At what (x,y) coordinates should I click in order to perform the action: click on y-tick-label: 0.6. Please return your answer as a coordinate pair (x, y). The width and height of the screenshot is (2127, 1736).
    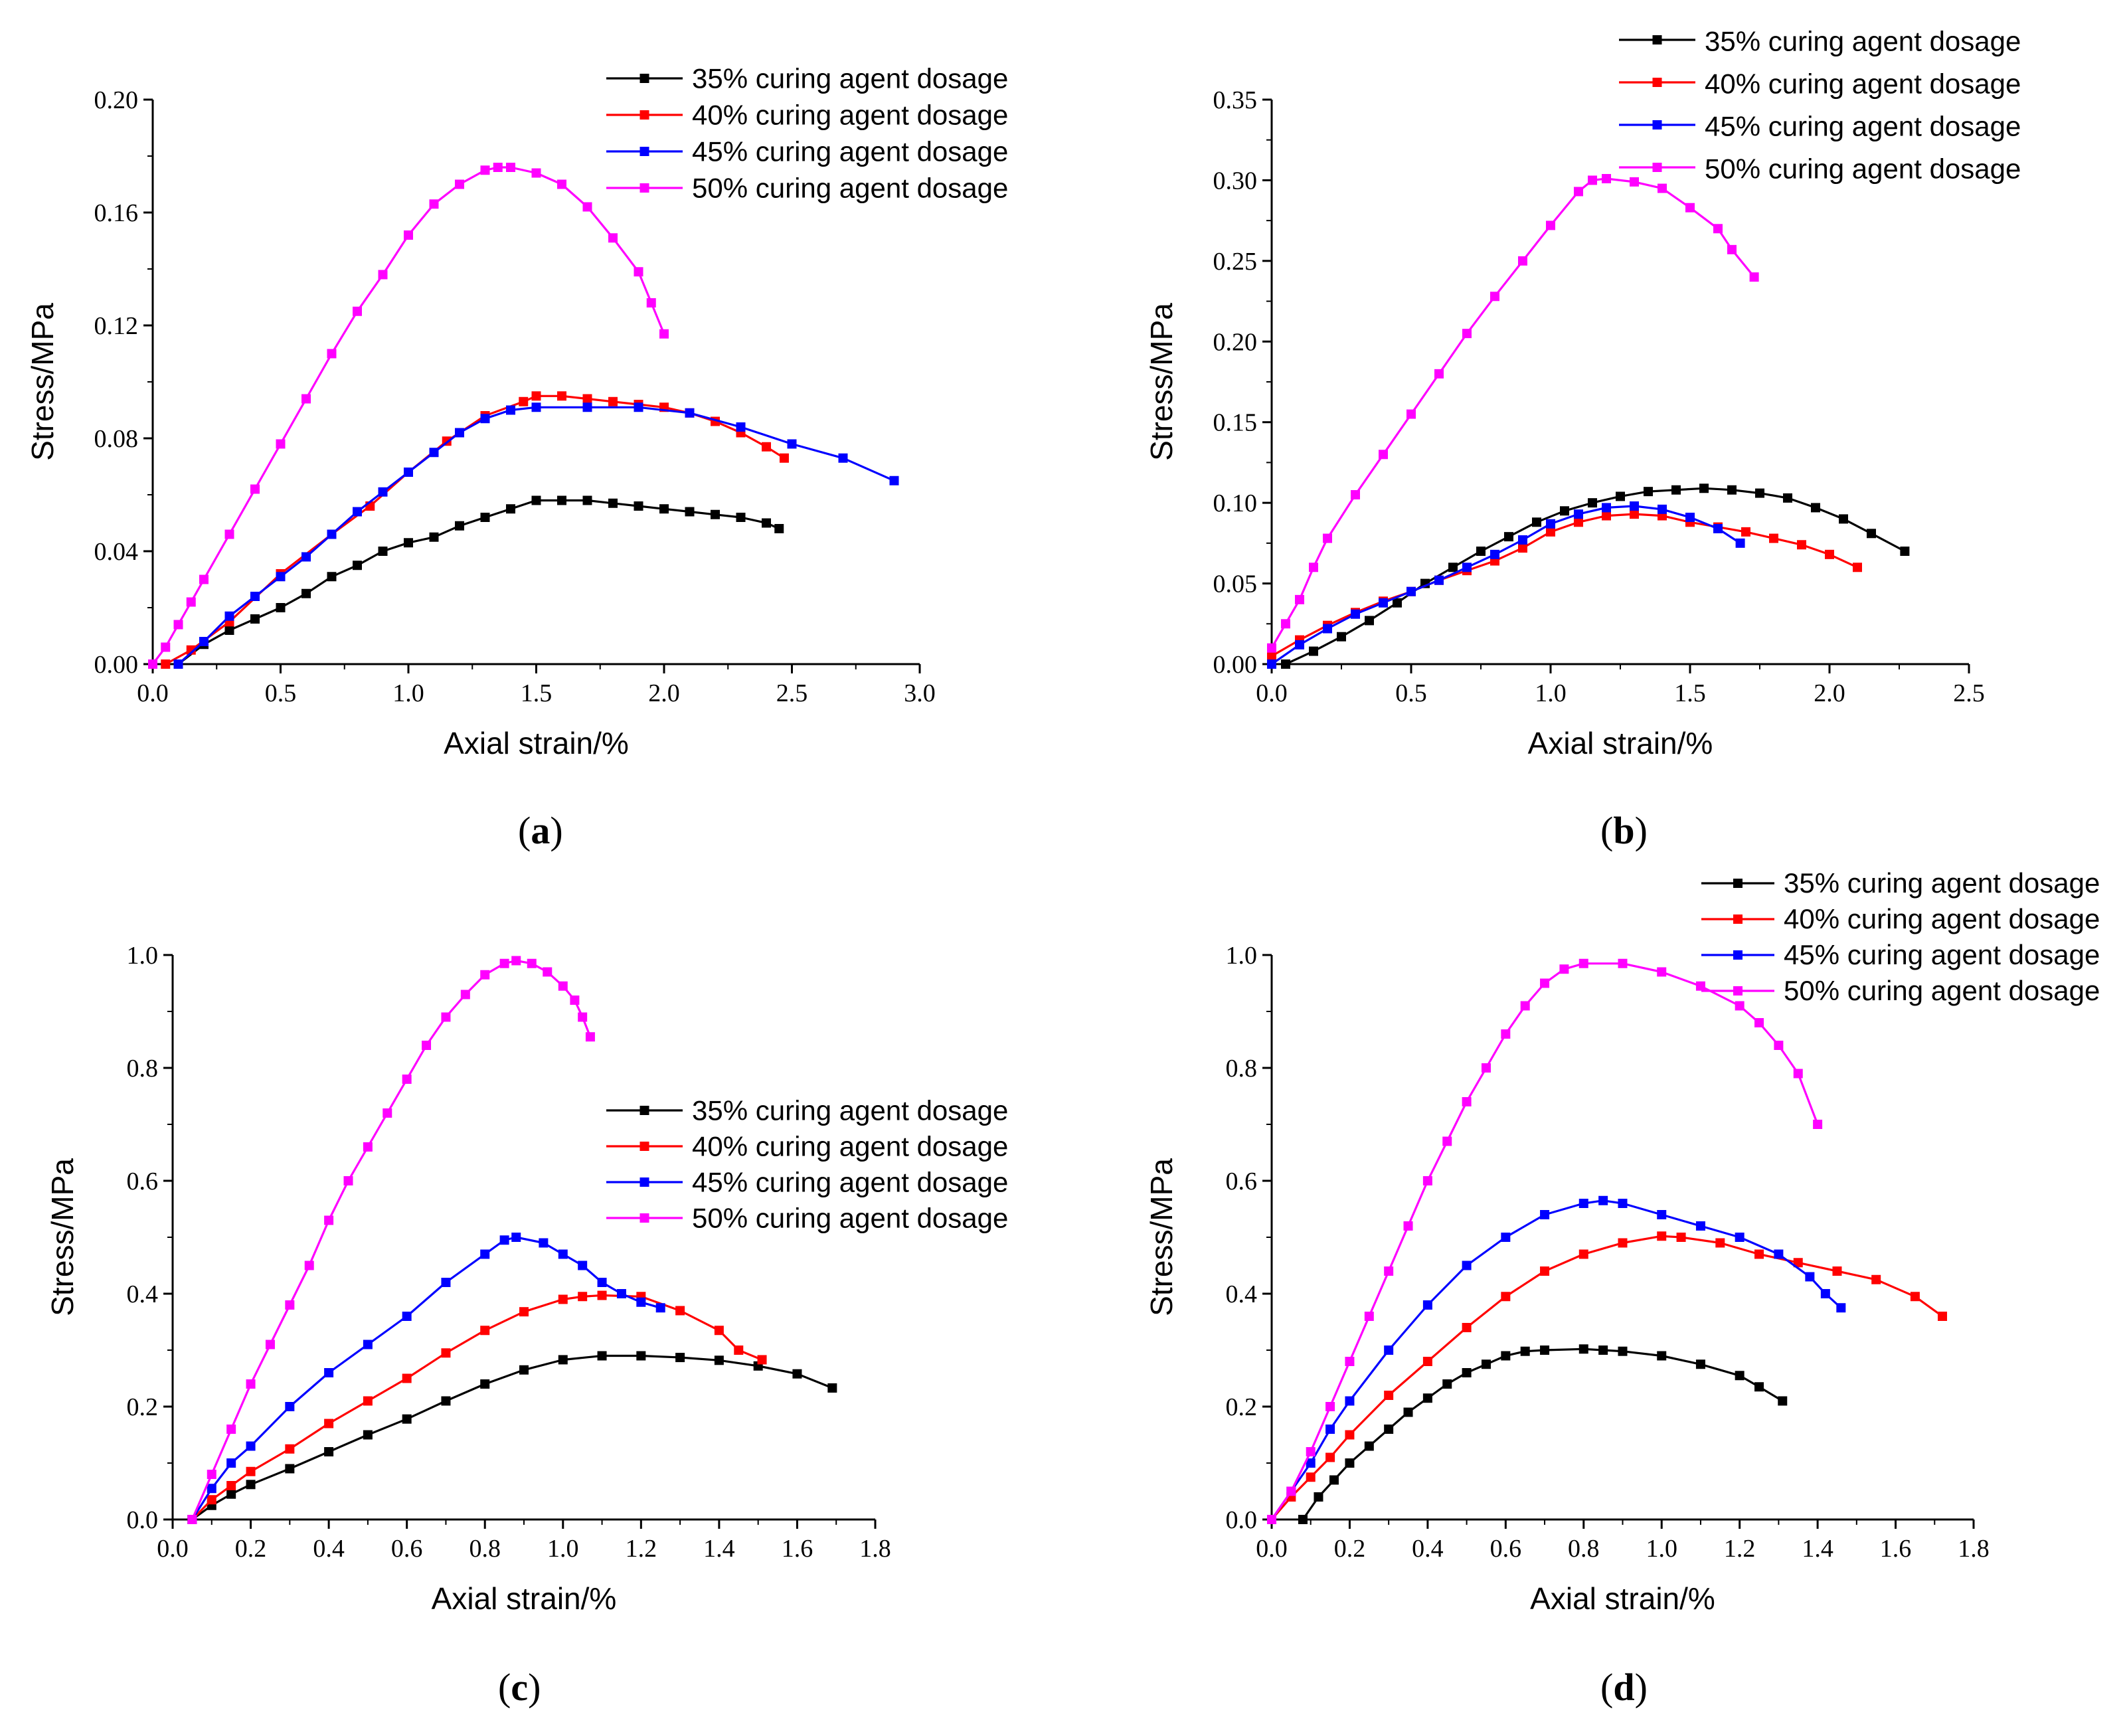
    Looking at the image, I should click on (1242, 1181).